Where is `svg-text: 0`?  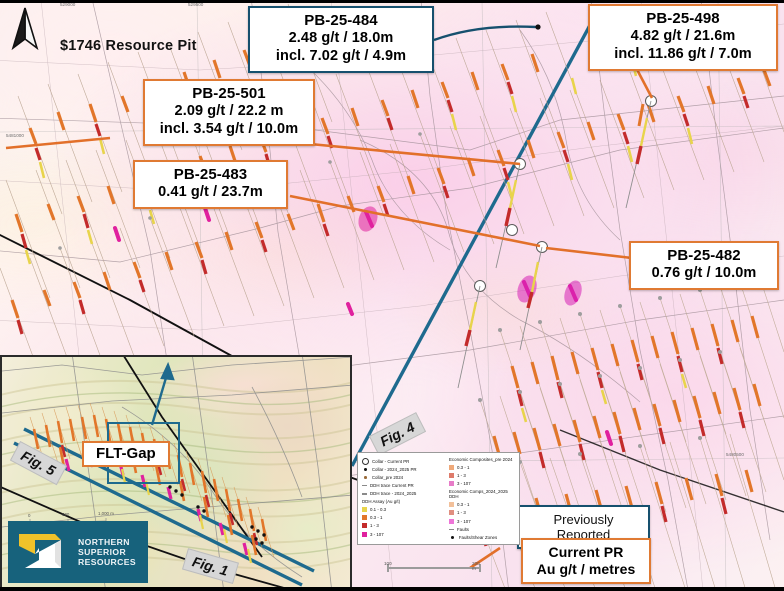
svg-text: 0 is located at coordinates (29, 515).